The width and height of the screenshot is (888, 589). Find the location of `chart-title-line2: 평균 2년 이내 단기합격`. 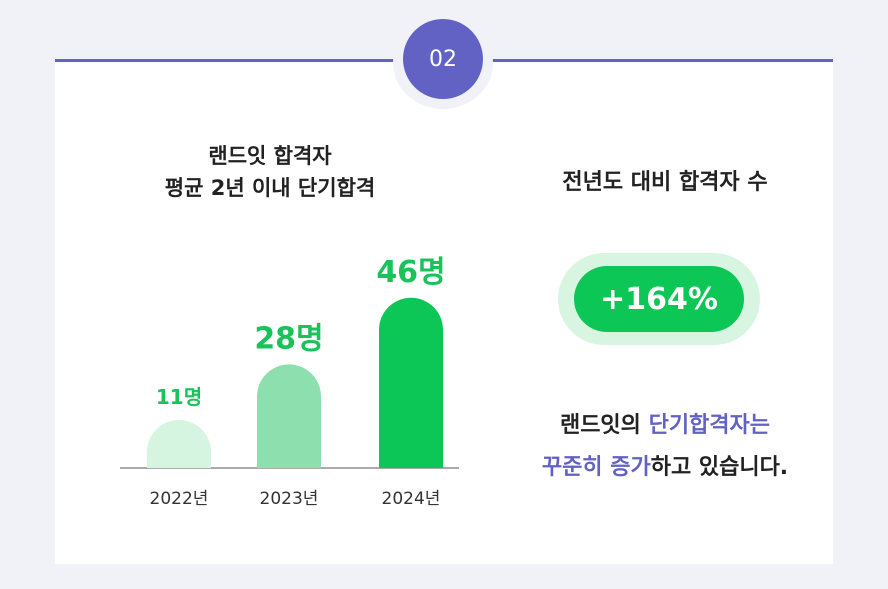

chart-title-line2: 평균 2년 이내 단기합격 is located at coordinates (270, 188).